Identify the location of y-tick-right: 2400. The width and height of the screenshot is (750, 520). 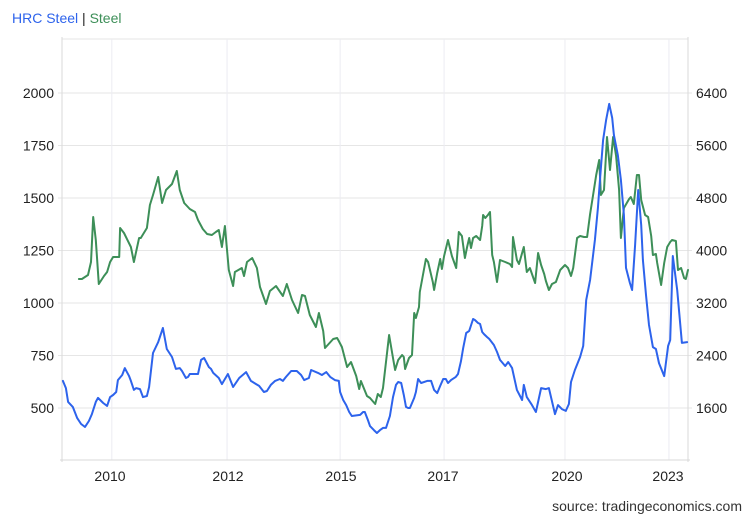
(711, 356).